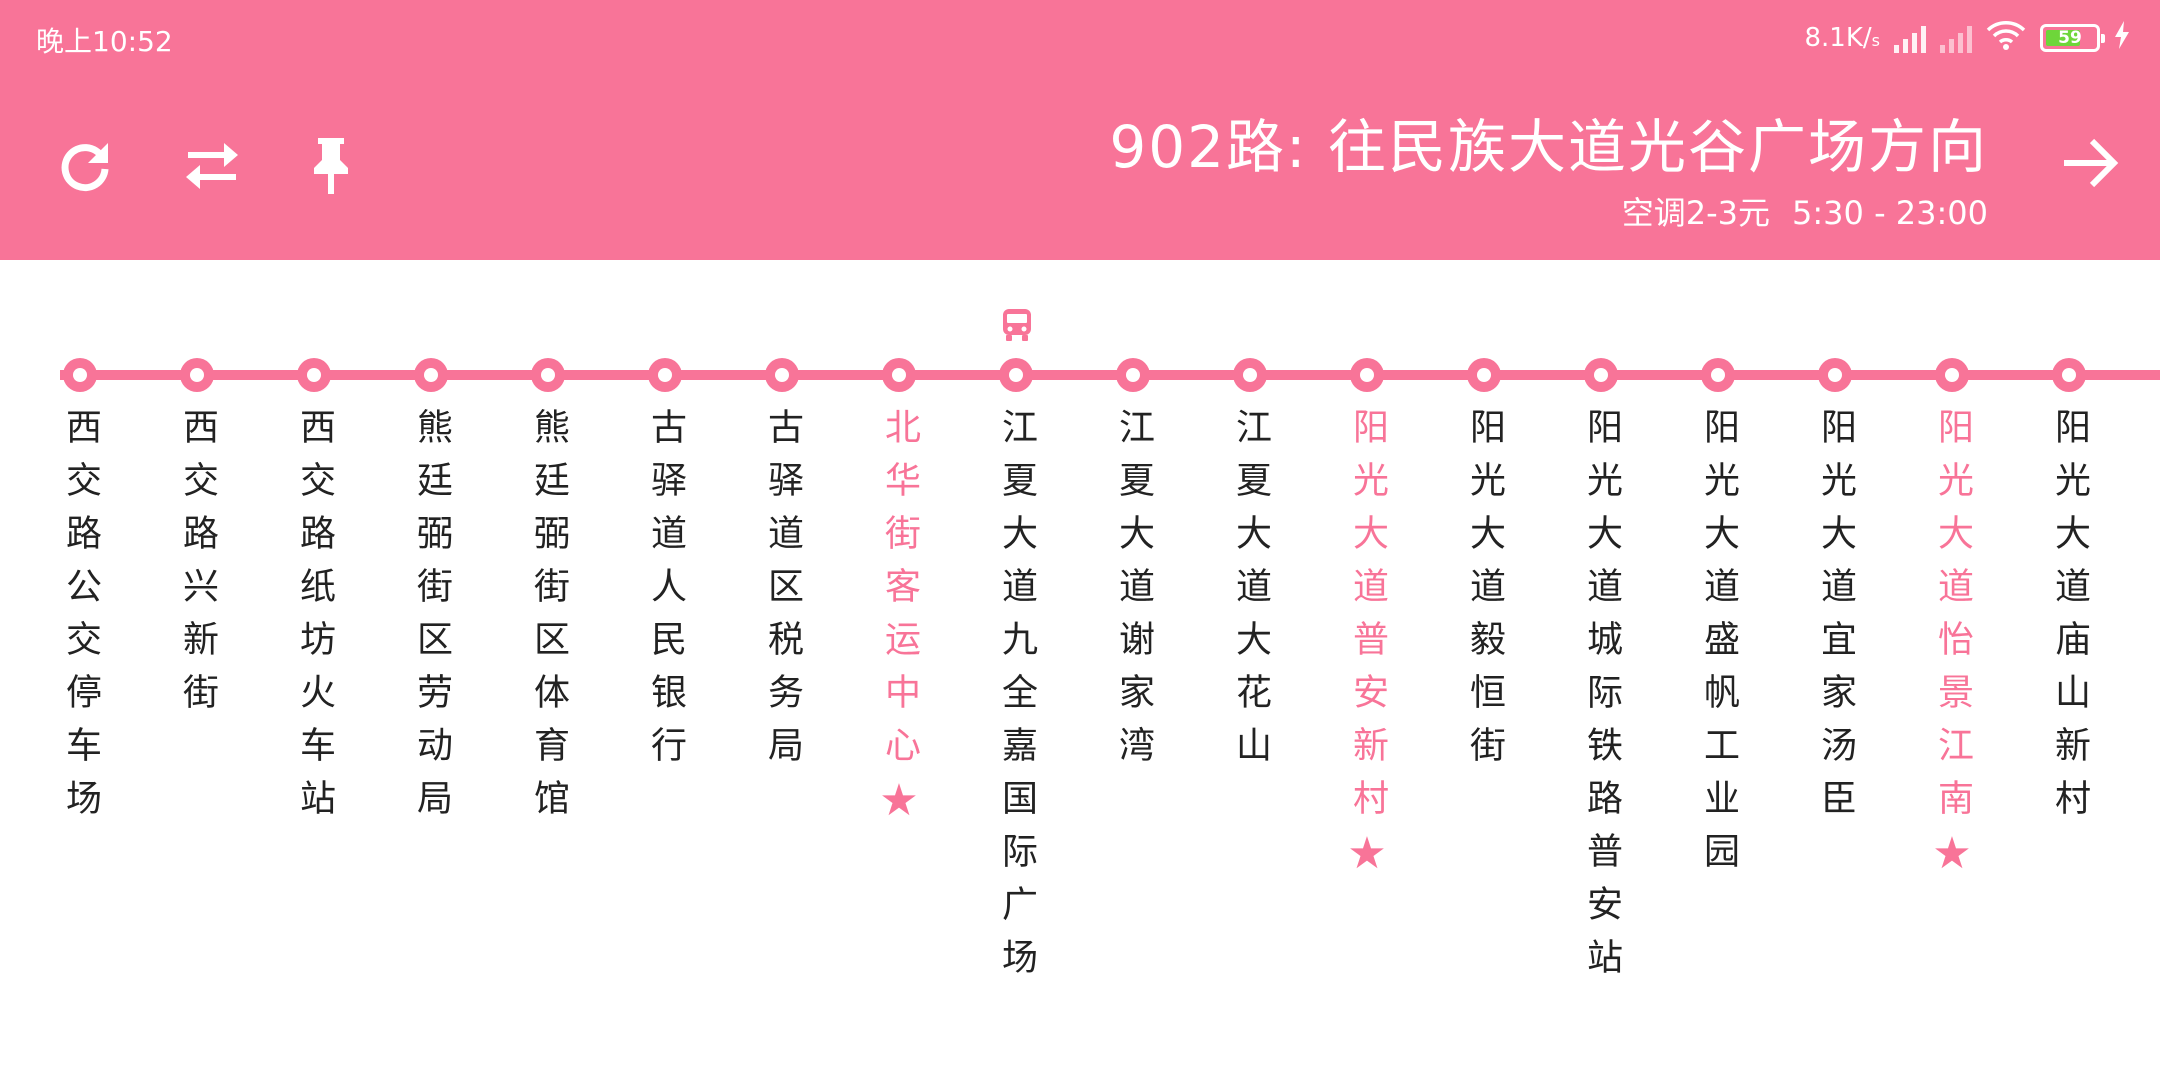 The image size is (2160, 1080). I want to click on battery-icon: 59, so click(2072, 38).